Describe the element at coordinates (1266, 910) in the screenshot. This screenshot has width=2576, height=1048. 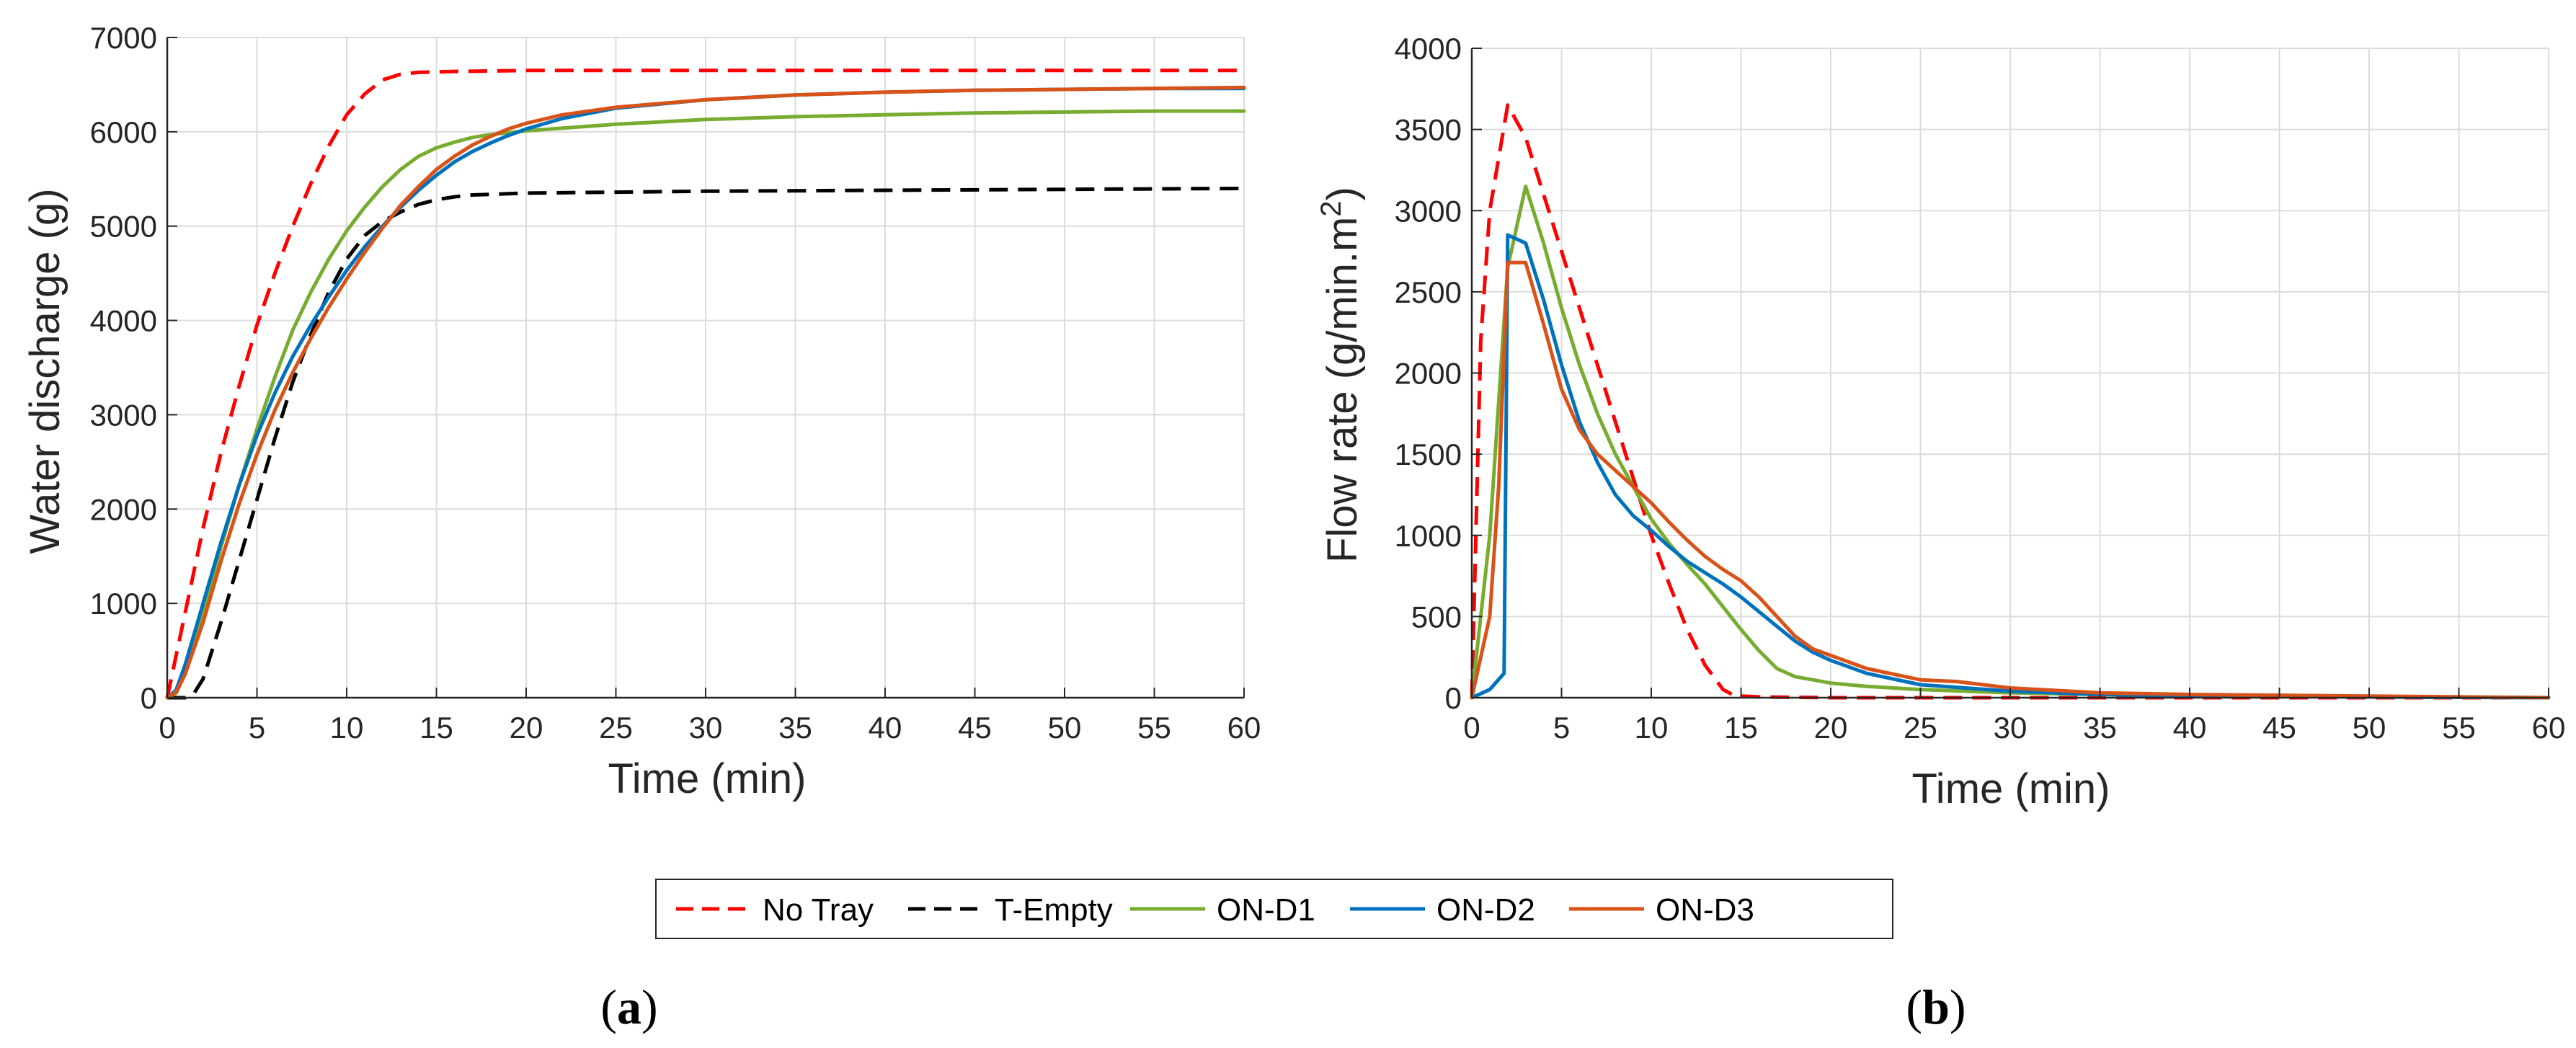
I see `legend-label: ON-D1` at that location.